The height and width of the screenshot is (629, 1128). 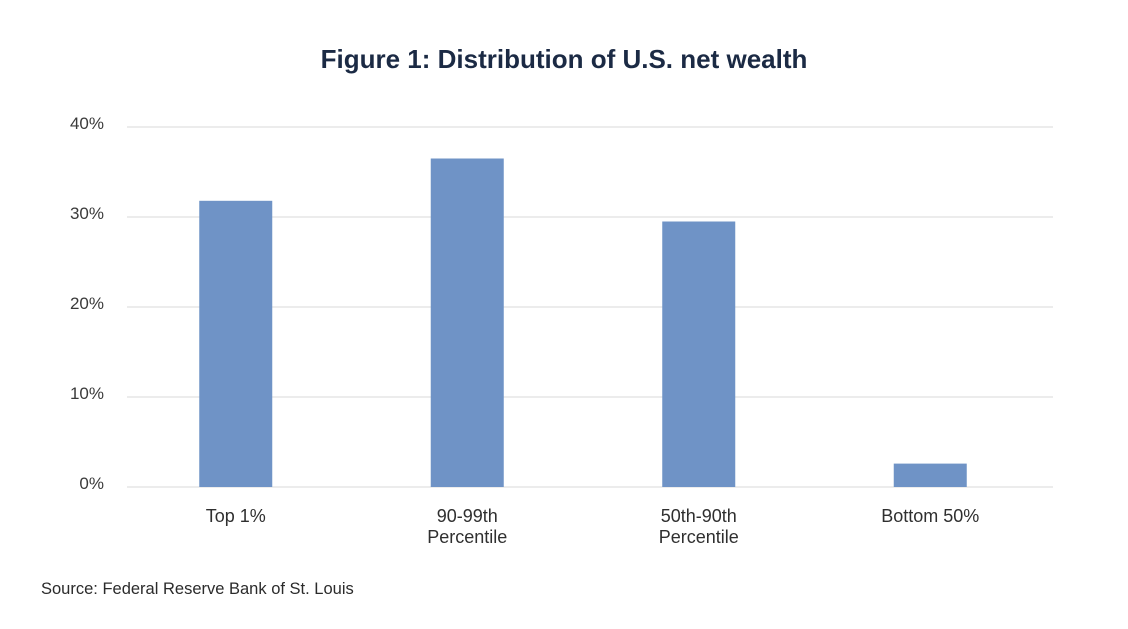 I want to click on x-tick-label-line: Bottom 50%, so click(x=930, y=516).